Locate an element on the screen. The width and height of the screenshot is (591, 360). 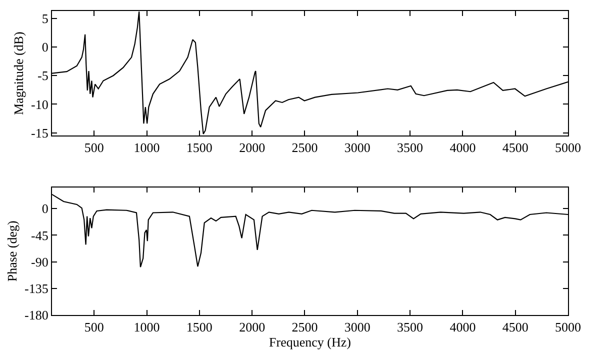
y-tick-label: 5 is located at coordinates (45, 18).